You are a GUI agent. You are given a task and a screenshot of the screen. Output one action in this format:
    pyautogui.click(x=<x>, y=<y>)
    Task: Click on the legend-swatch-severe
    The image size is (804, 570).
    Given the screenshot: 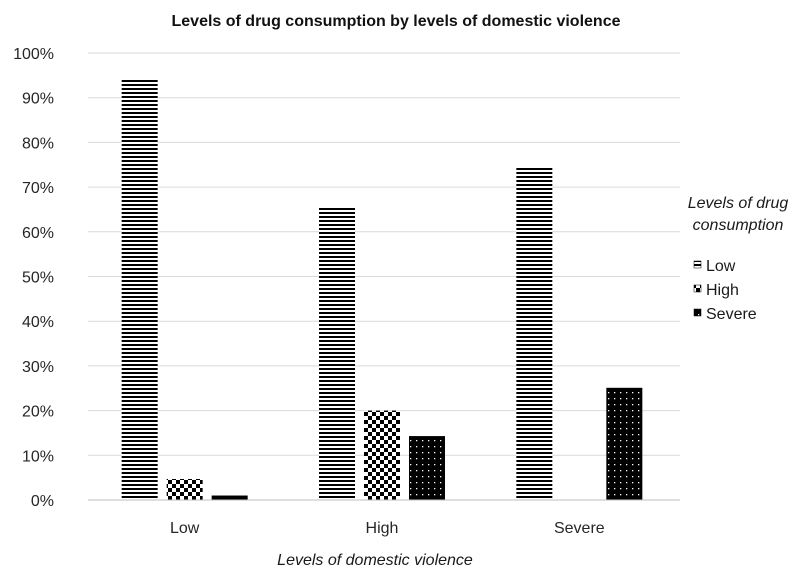 What is the action you would take?
    pyautogui.click(x=697, y=312)
    